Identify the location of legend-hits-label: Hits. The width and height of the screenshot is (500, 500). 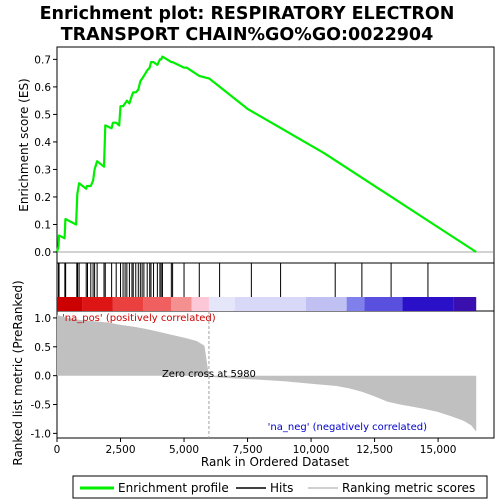
(281, 488).